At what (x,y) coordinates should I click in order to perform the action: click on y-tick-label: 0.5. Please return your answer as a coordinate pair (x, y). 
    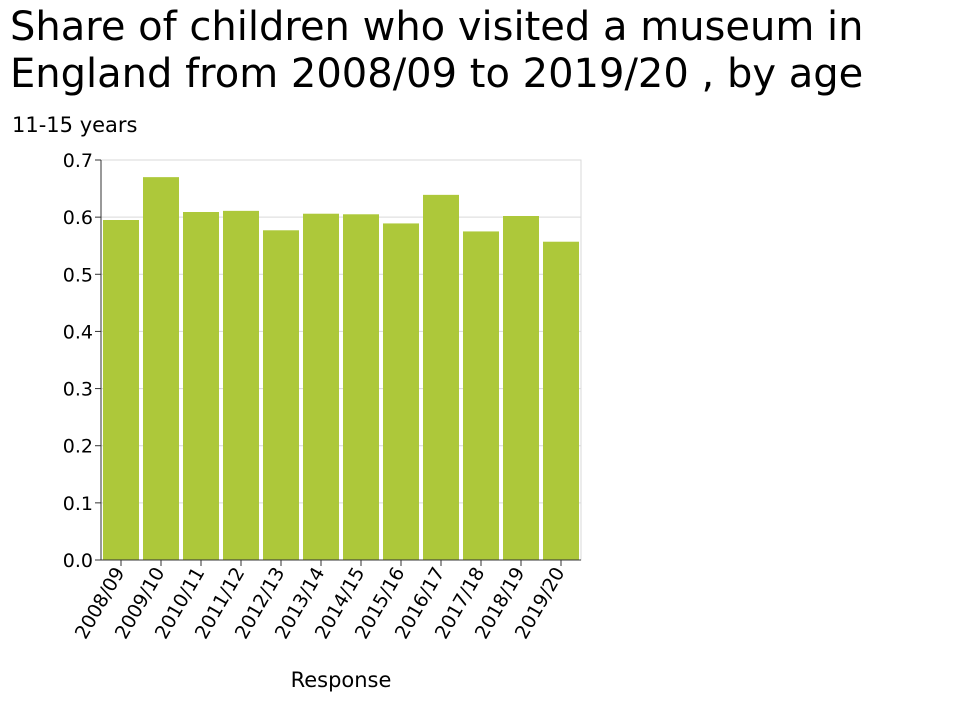
    Looking at the image, I should click on (78, 275).